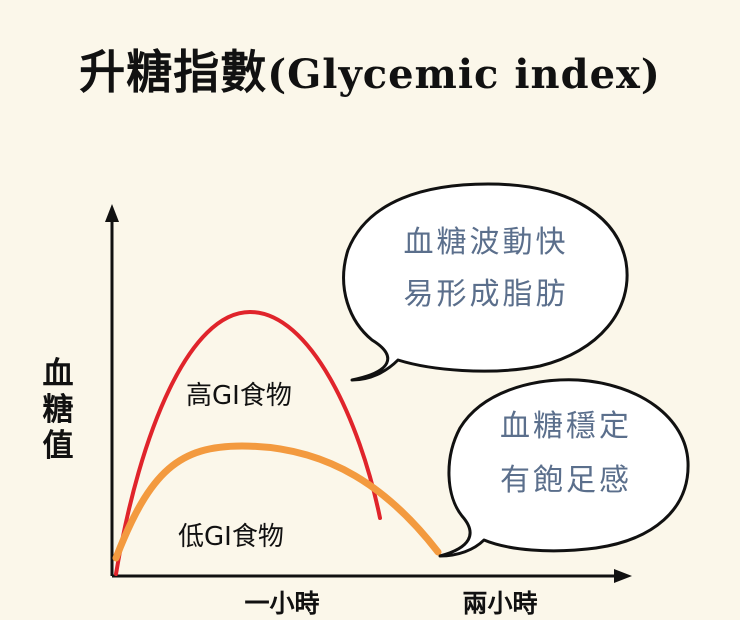  I want to click on bubble-low-line-2: 有飽足感, so click(566, 480).